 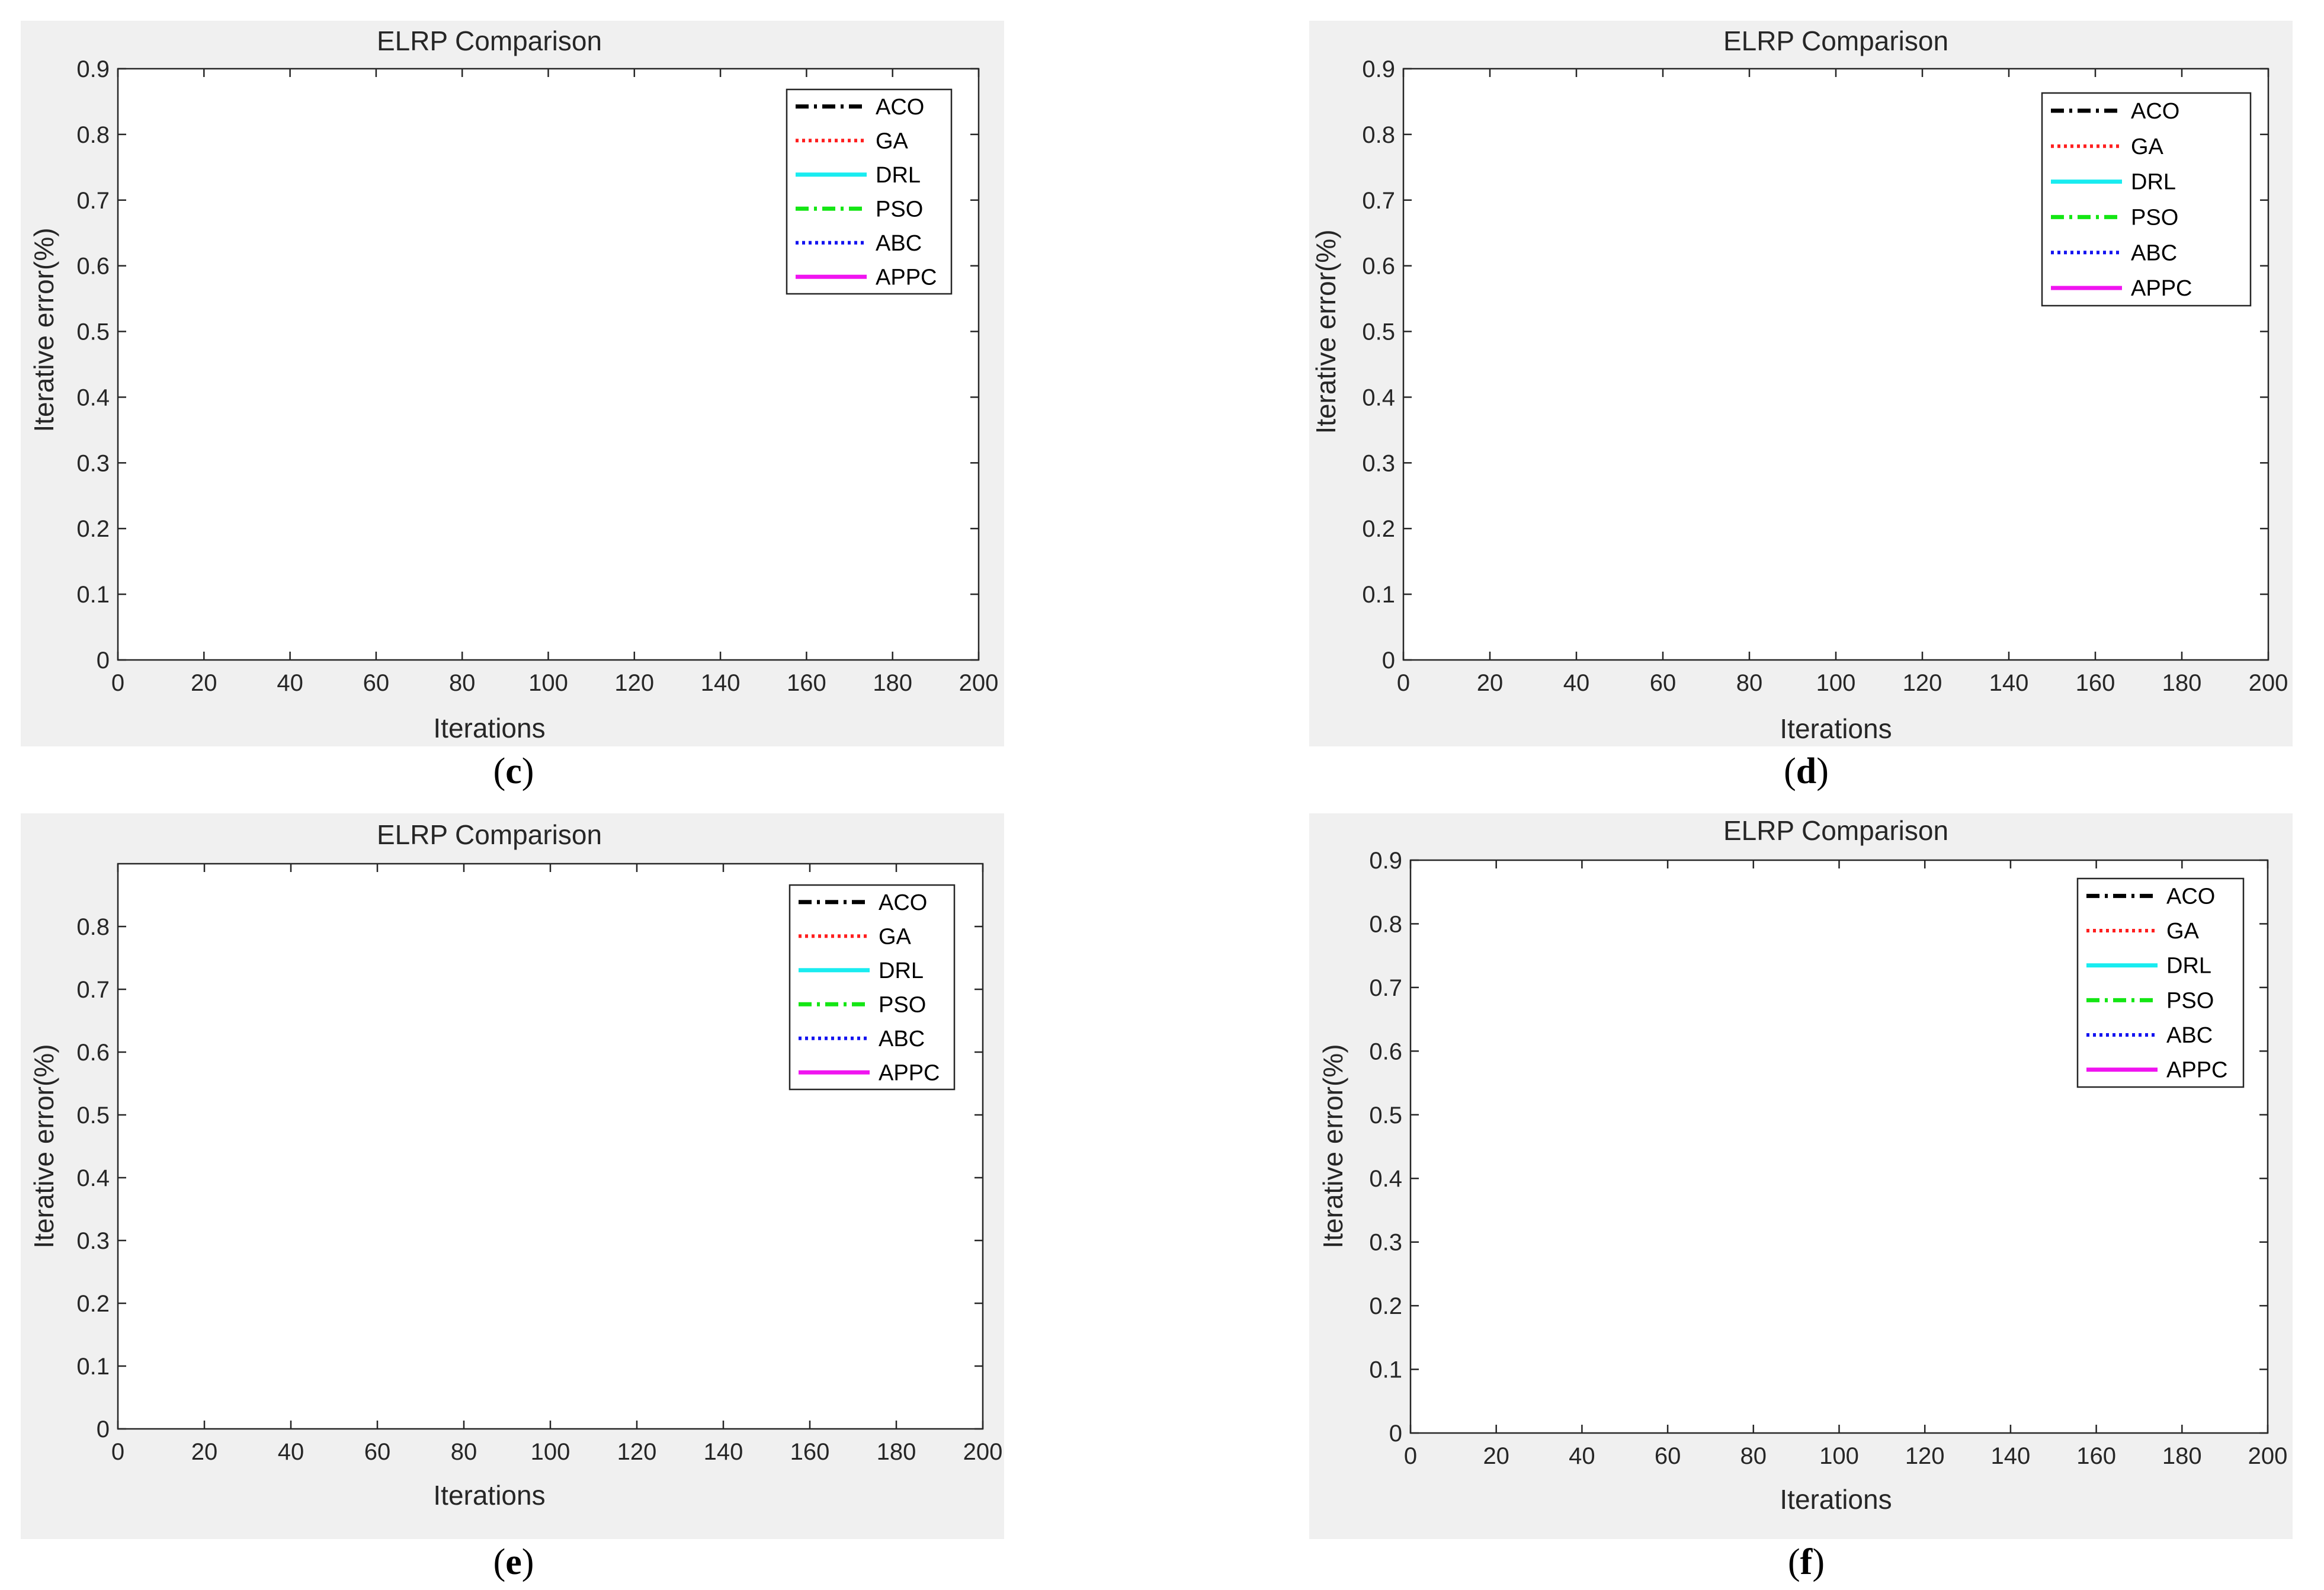 I want to click on subfigure-label: (c), so click(x=513, y=771).